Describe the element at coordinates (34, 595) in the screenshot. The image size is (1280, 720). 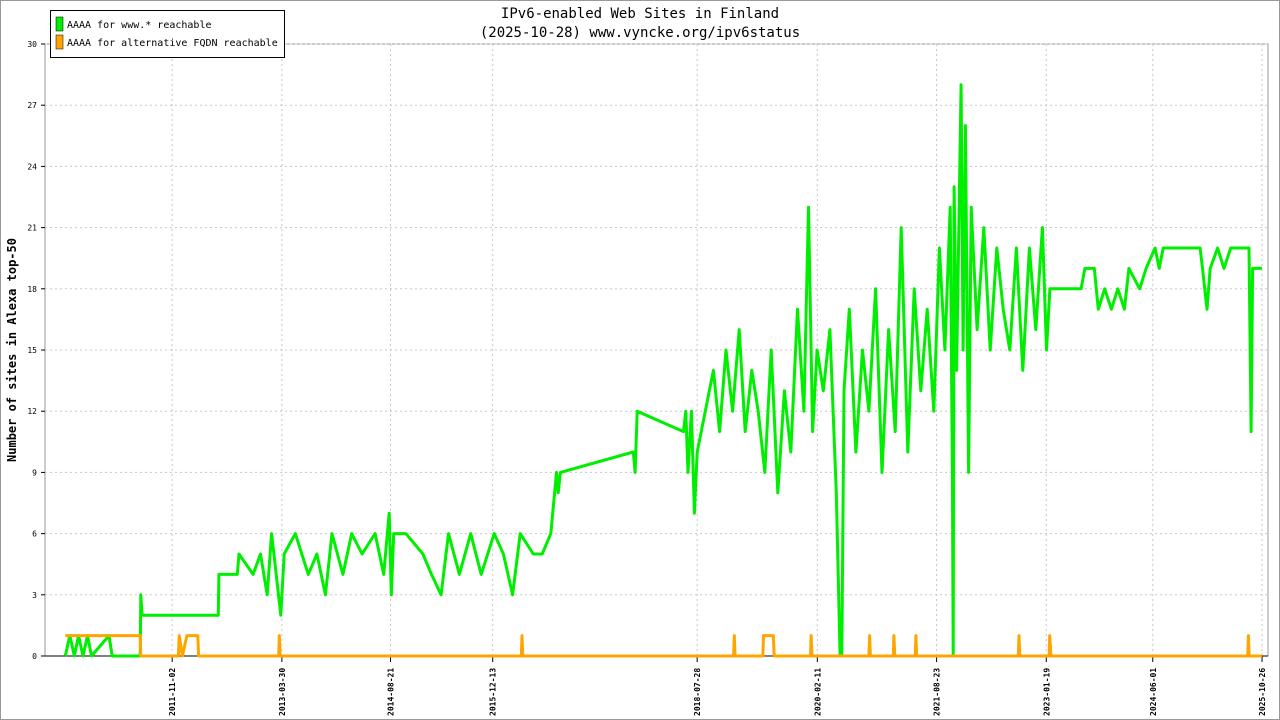
I see `y-tick-label: 3` at that location.